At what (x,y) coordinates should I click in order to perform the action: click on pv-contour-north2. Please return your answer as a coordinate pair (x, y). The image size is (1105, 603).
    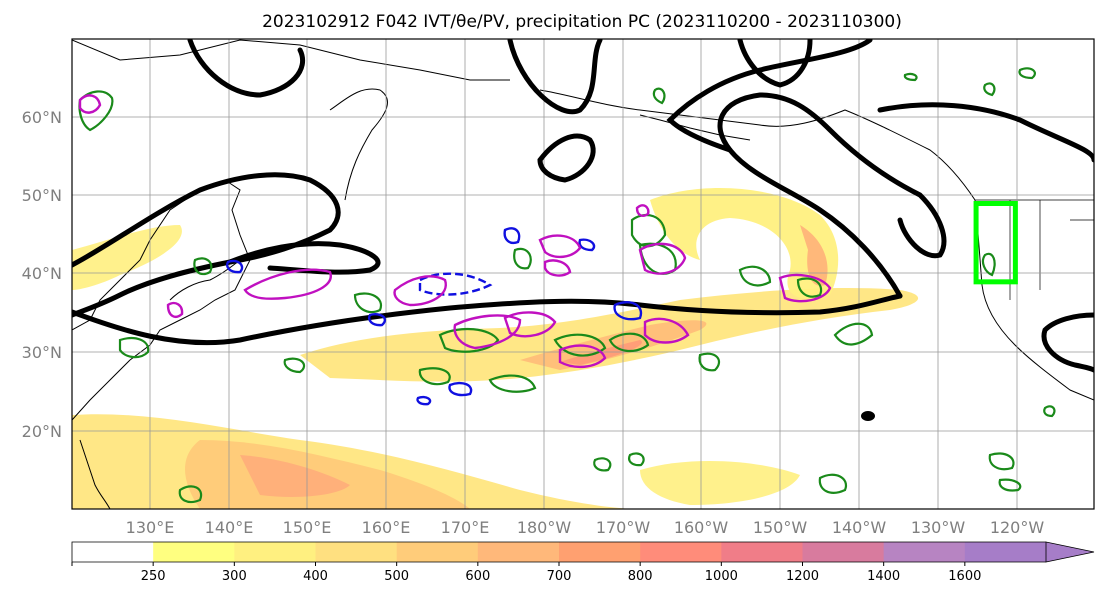
    Looking at the image, I should click on (555, 77).